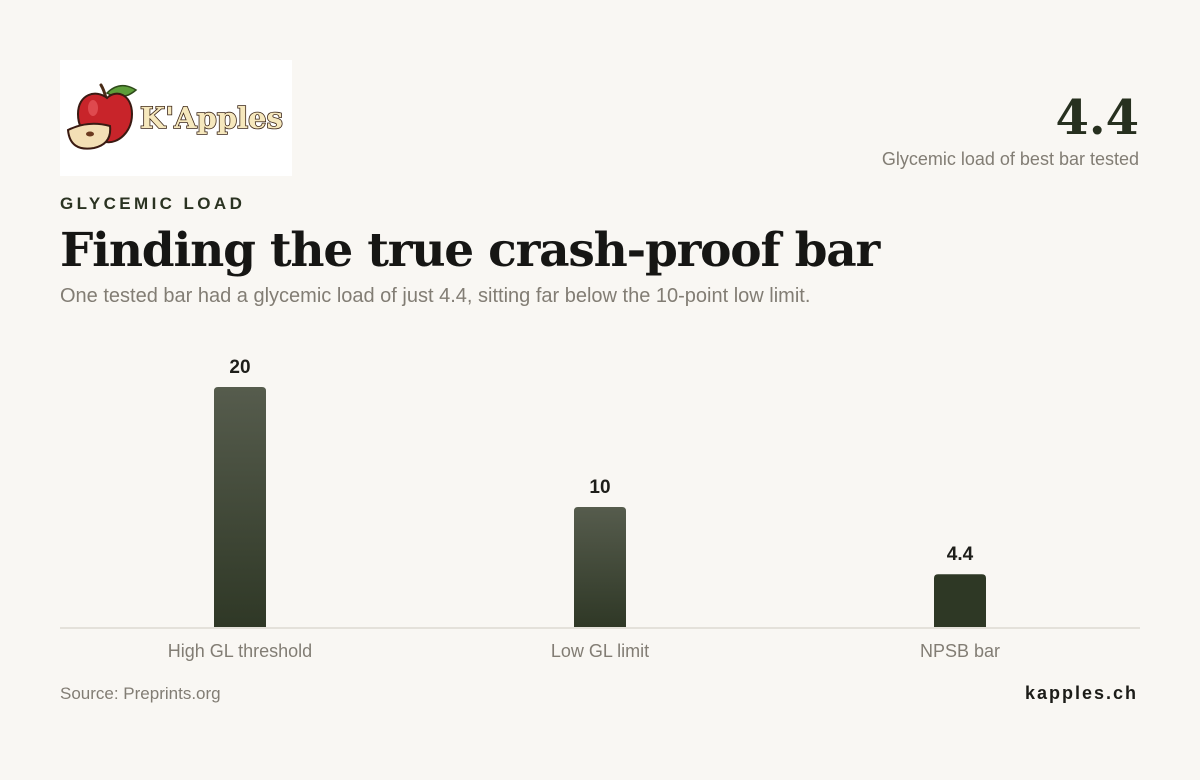 This screenshot has height=780, width=1200. What do you see at coordinates (599, 487) in the screenshot?
I see `value-label-1: 10` at bounding box center [599, 487].